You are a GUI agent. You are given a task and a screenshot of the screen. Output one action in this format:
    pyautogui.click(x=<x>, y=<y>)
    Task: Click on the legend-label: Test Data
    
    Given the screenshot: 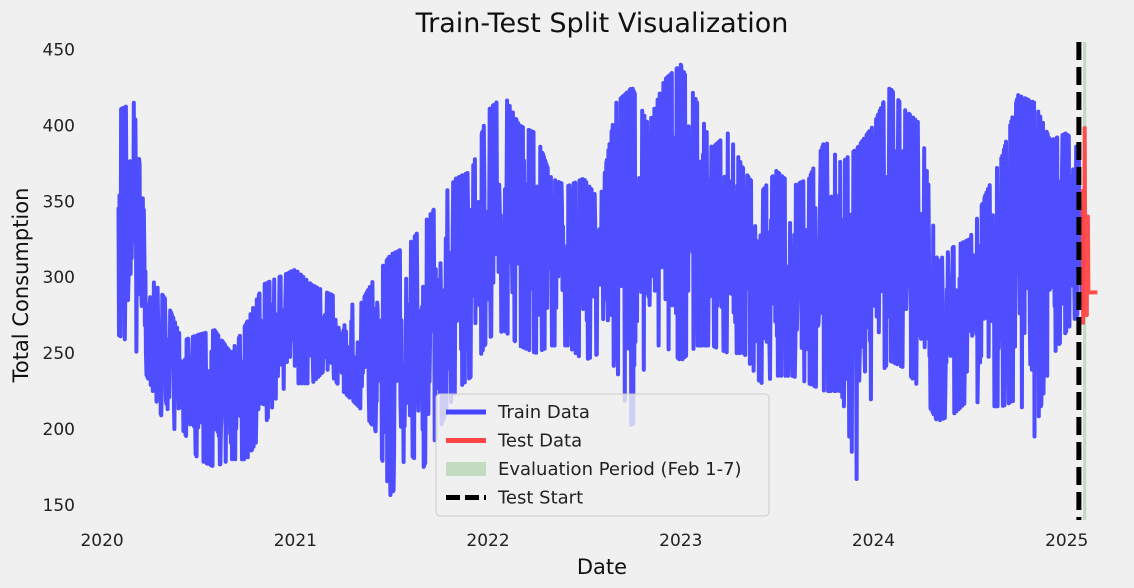 What is the action you would take?
    pyautogui.click(x=539, y=441)
    